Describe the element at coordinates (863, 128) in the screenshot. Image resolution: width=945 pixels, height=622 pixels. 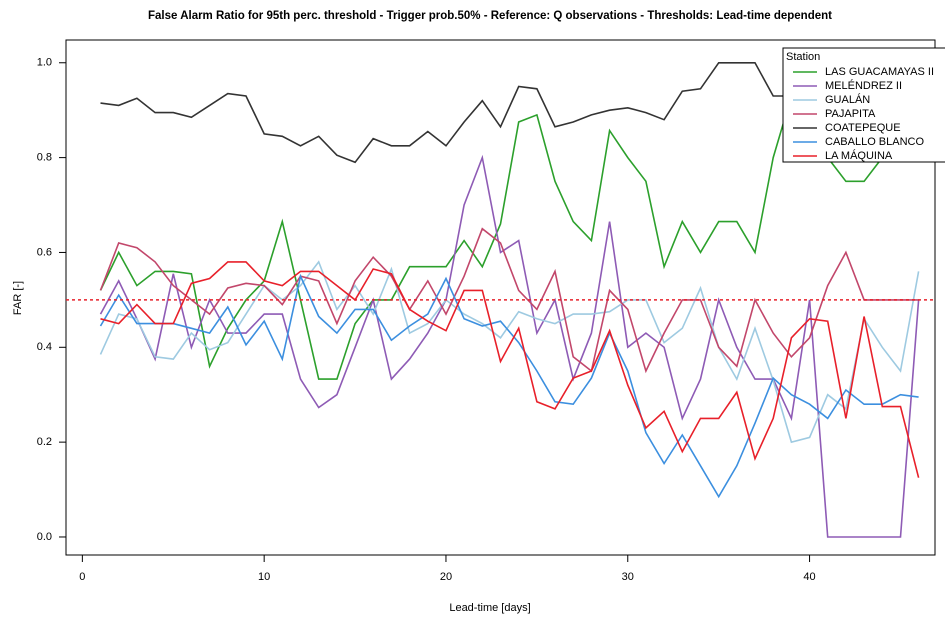
I see `legend-label: COATEPEQUE` at that location.